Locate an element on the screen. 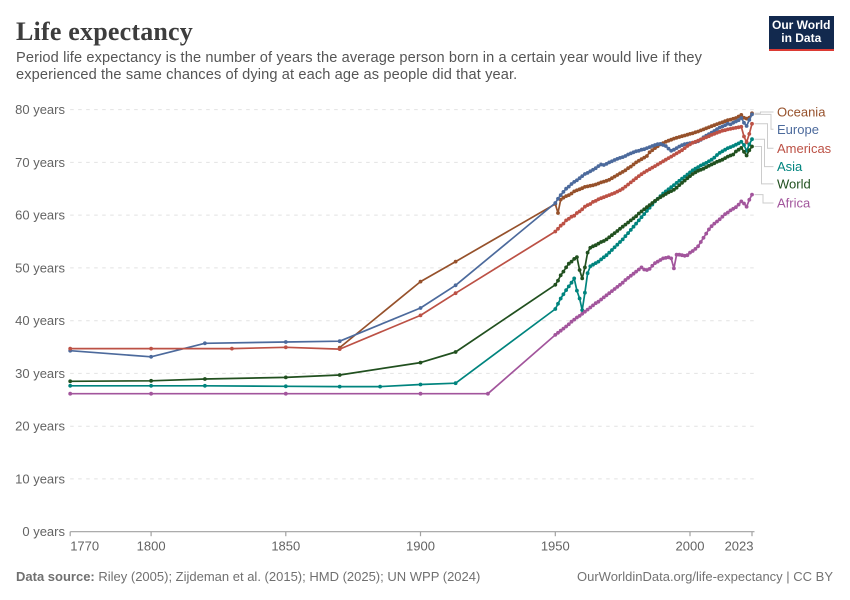 The height and width of the screenshot is (600, 850). svg-text: 2000 is located at coordinates (690, 546).